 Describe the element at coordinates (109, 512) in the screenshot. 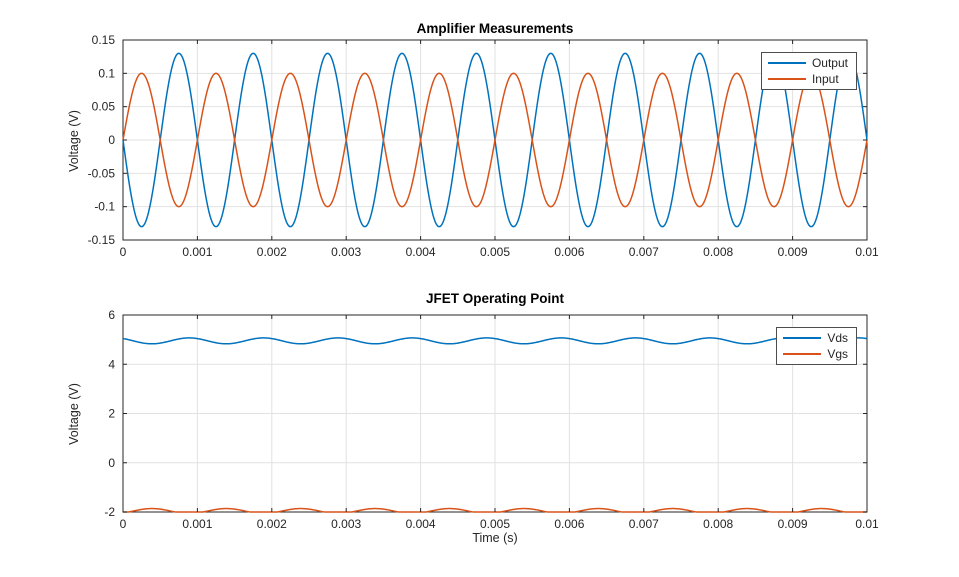

I see `y-tick-label: -2` at that location.